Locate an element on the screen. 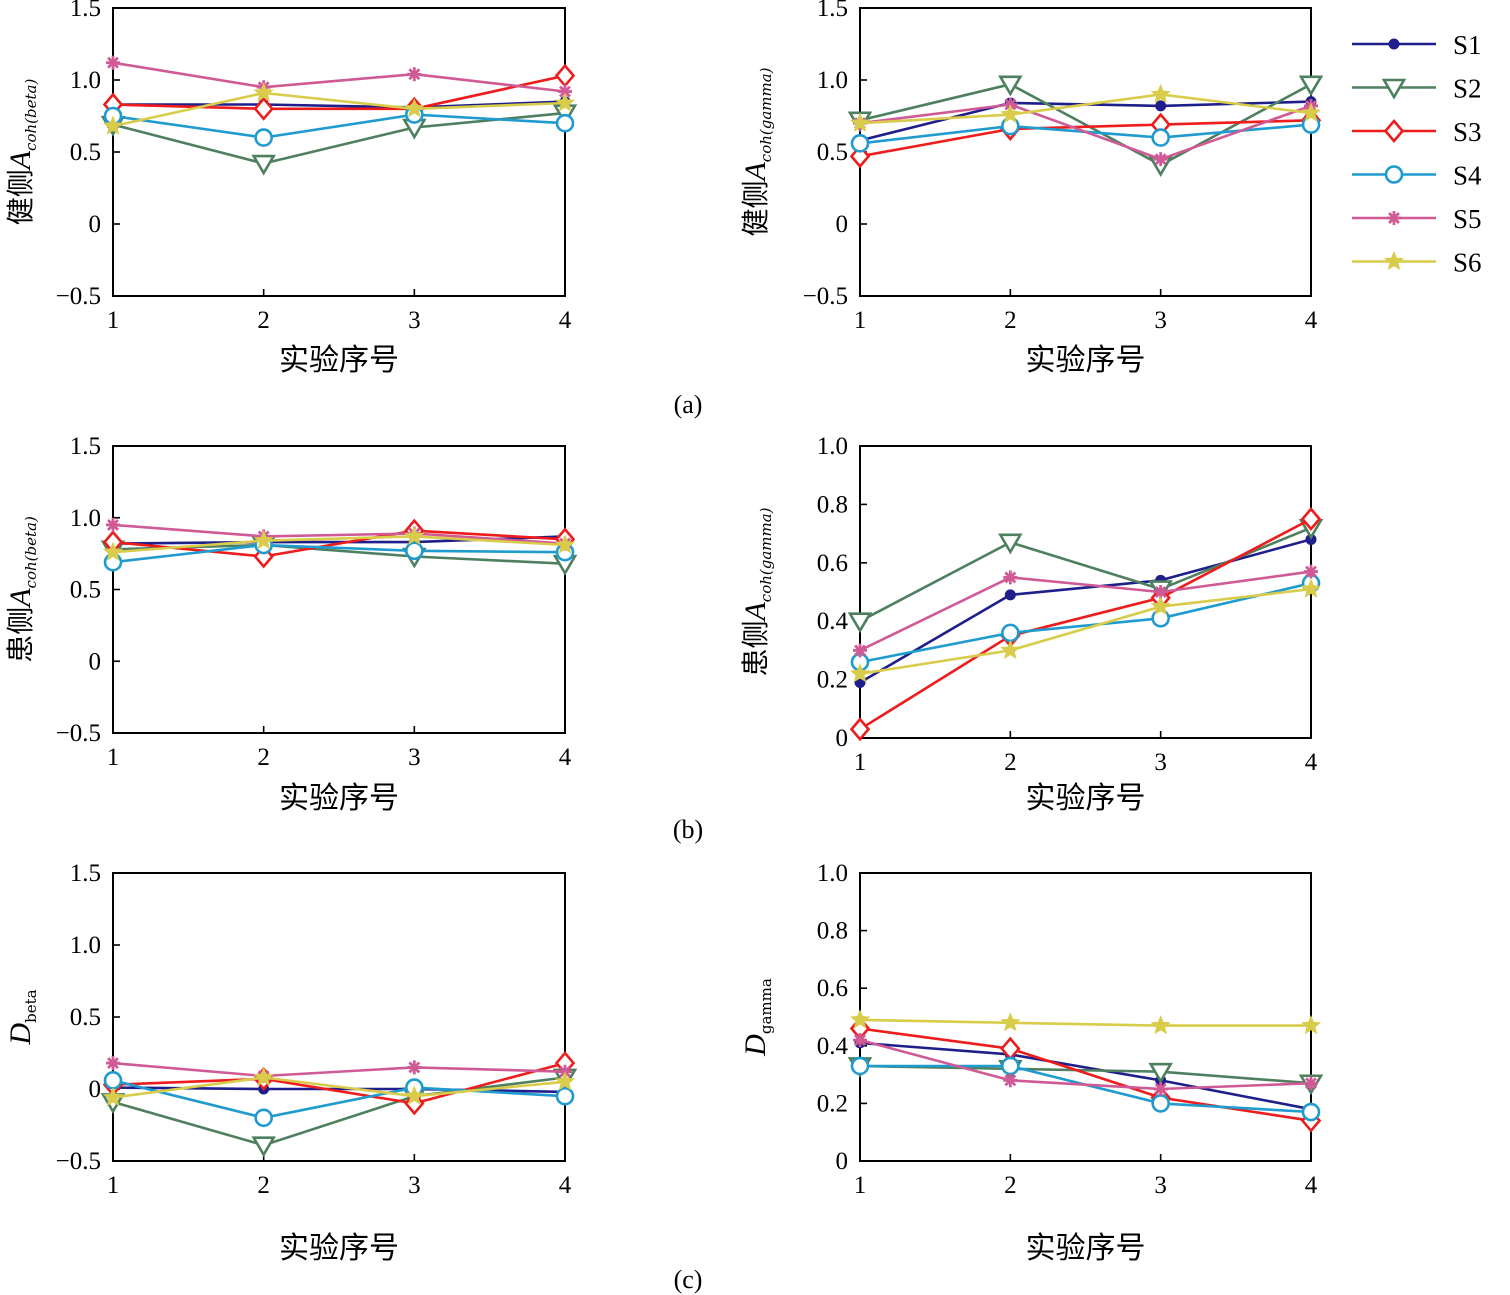 The width and height of the screenshot is (1510, 1295). chart-2: −0.5 0 0.5 1.0 1.5 1 2 3 4 实验序号 健侧Acoh(gamma) is located at coordinates (1031, 189).